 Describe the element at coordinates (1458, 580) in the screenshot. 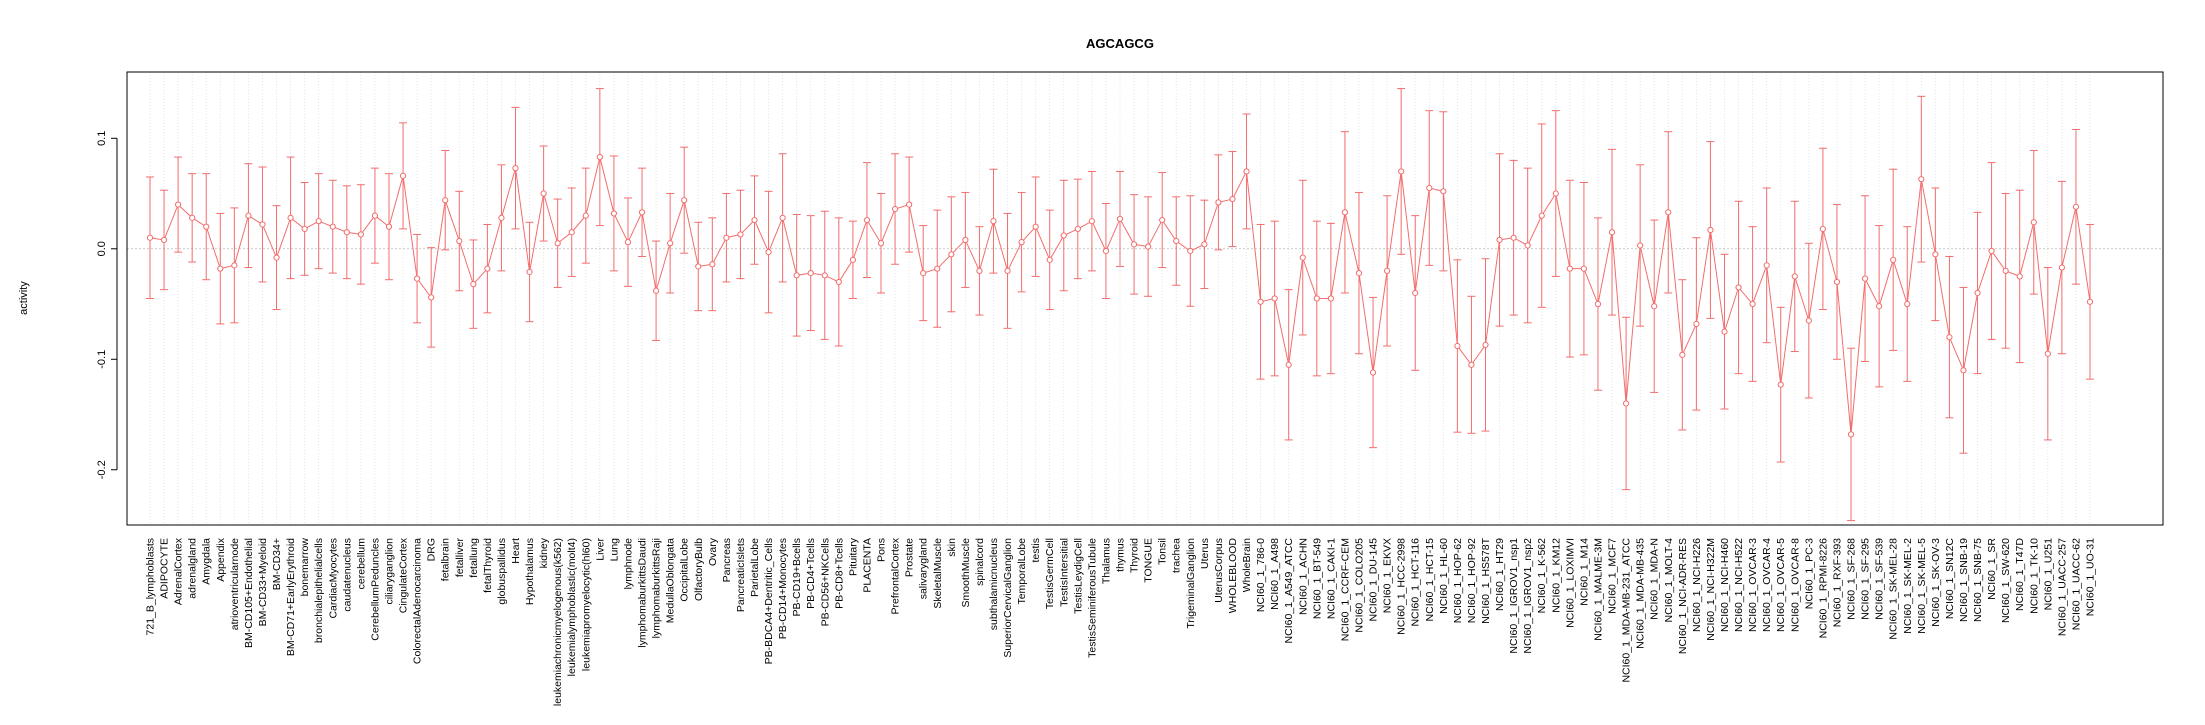

I see `x-tick-label: NCI60_1_HOP-62` at that location.